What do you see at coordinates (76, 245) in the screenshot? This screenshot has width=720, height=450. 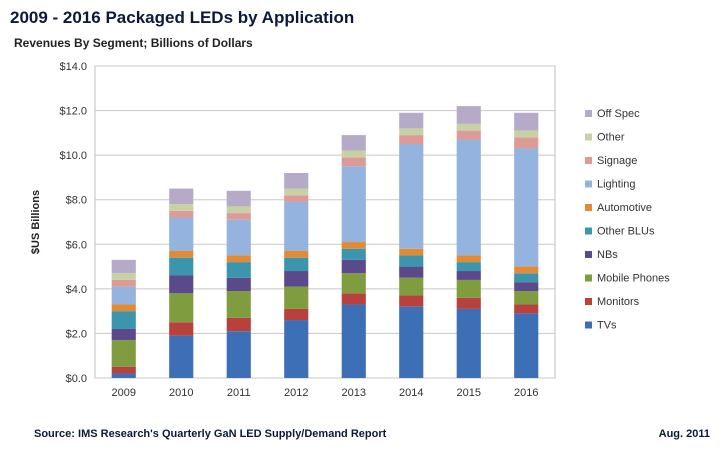 I see `y-tick-label: $6.0` at bounding box center [76, 245].